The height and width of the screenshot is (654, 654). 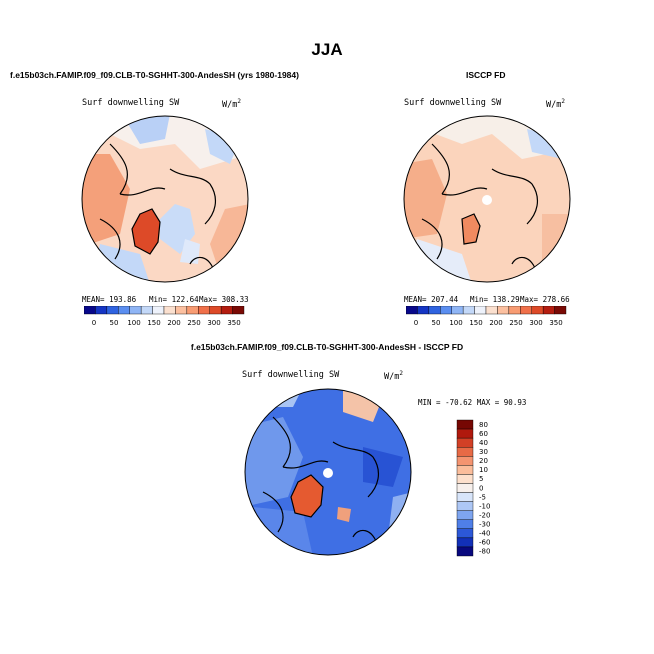 I want to click on model-mean-stat: MEAN= 193.86, so click(x=109, y=299).